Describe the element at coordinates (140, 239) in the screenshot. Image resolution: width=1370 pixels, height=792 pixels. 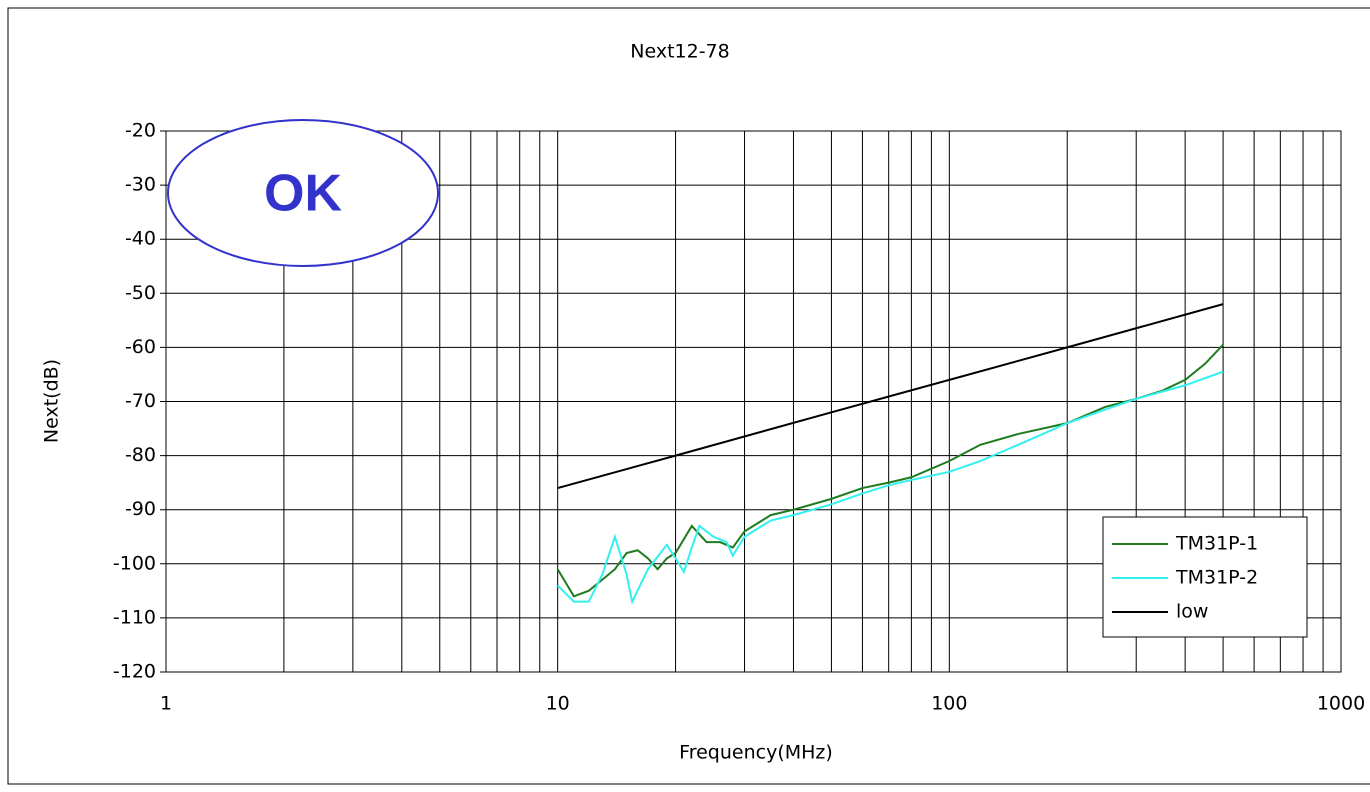
I see `y-tick-label: -40` at that location.